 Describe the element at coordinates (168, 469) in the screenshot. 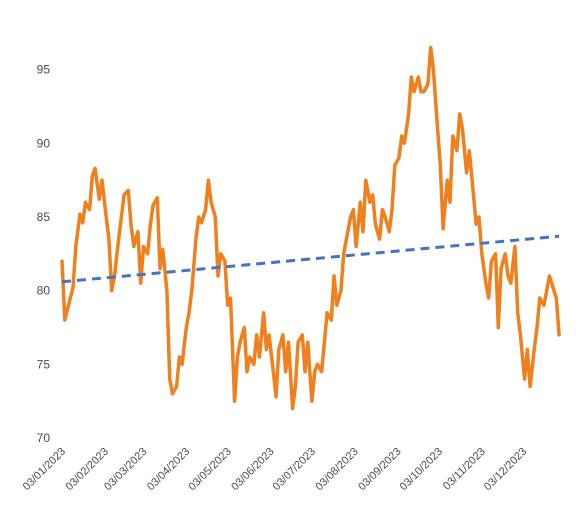

I see `x-tick-label: 03/04/2023` at that location.